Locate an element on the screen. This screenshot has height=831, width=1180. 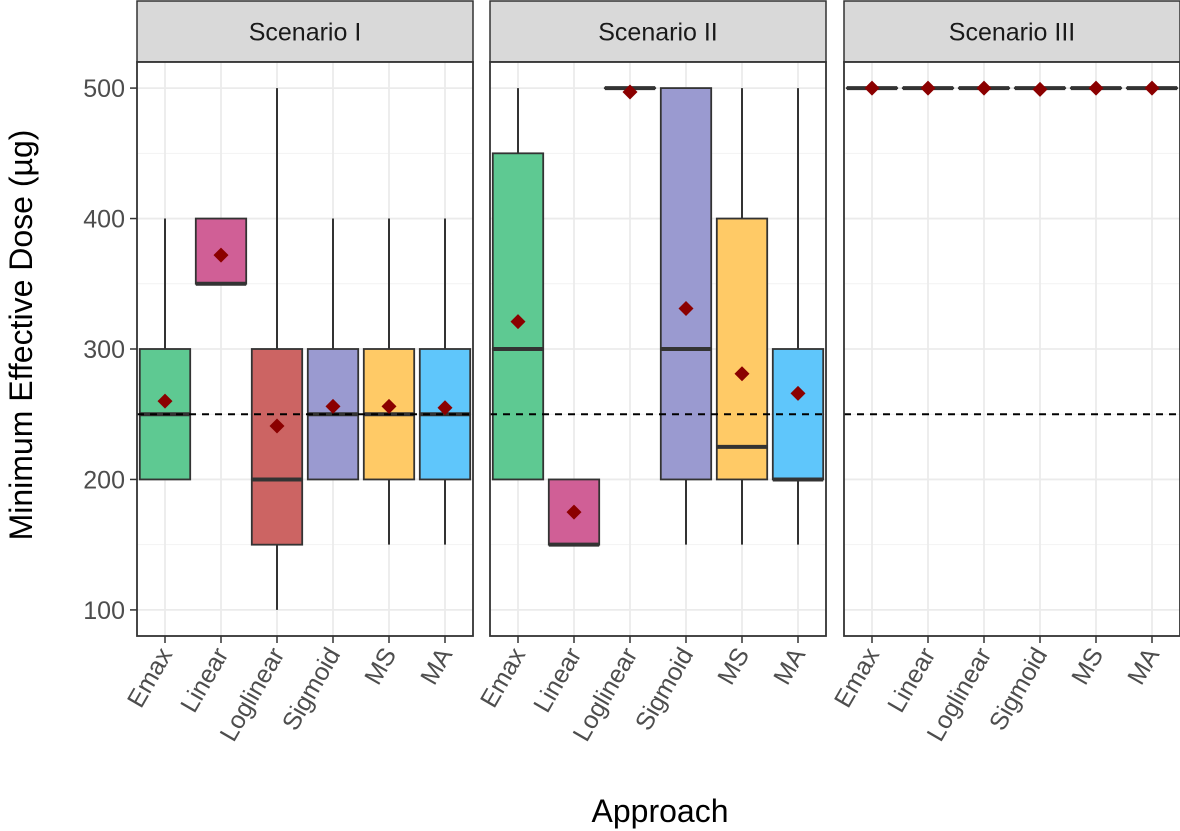
y-tick-label: 200 is located at coordinates (104, 480).